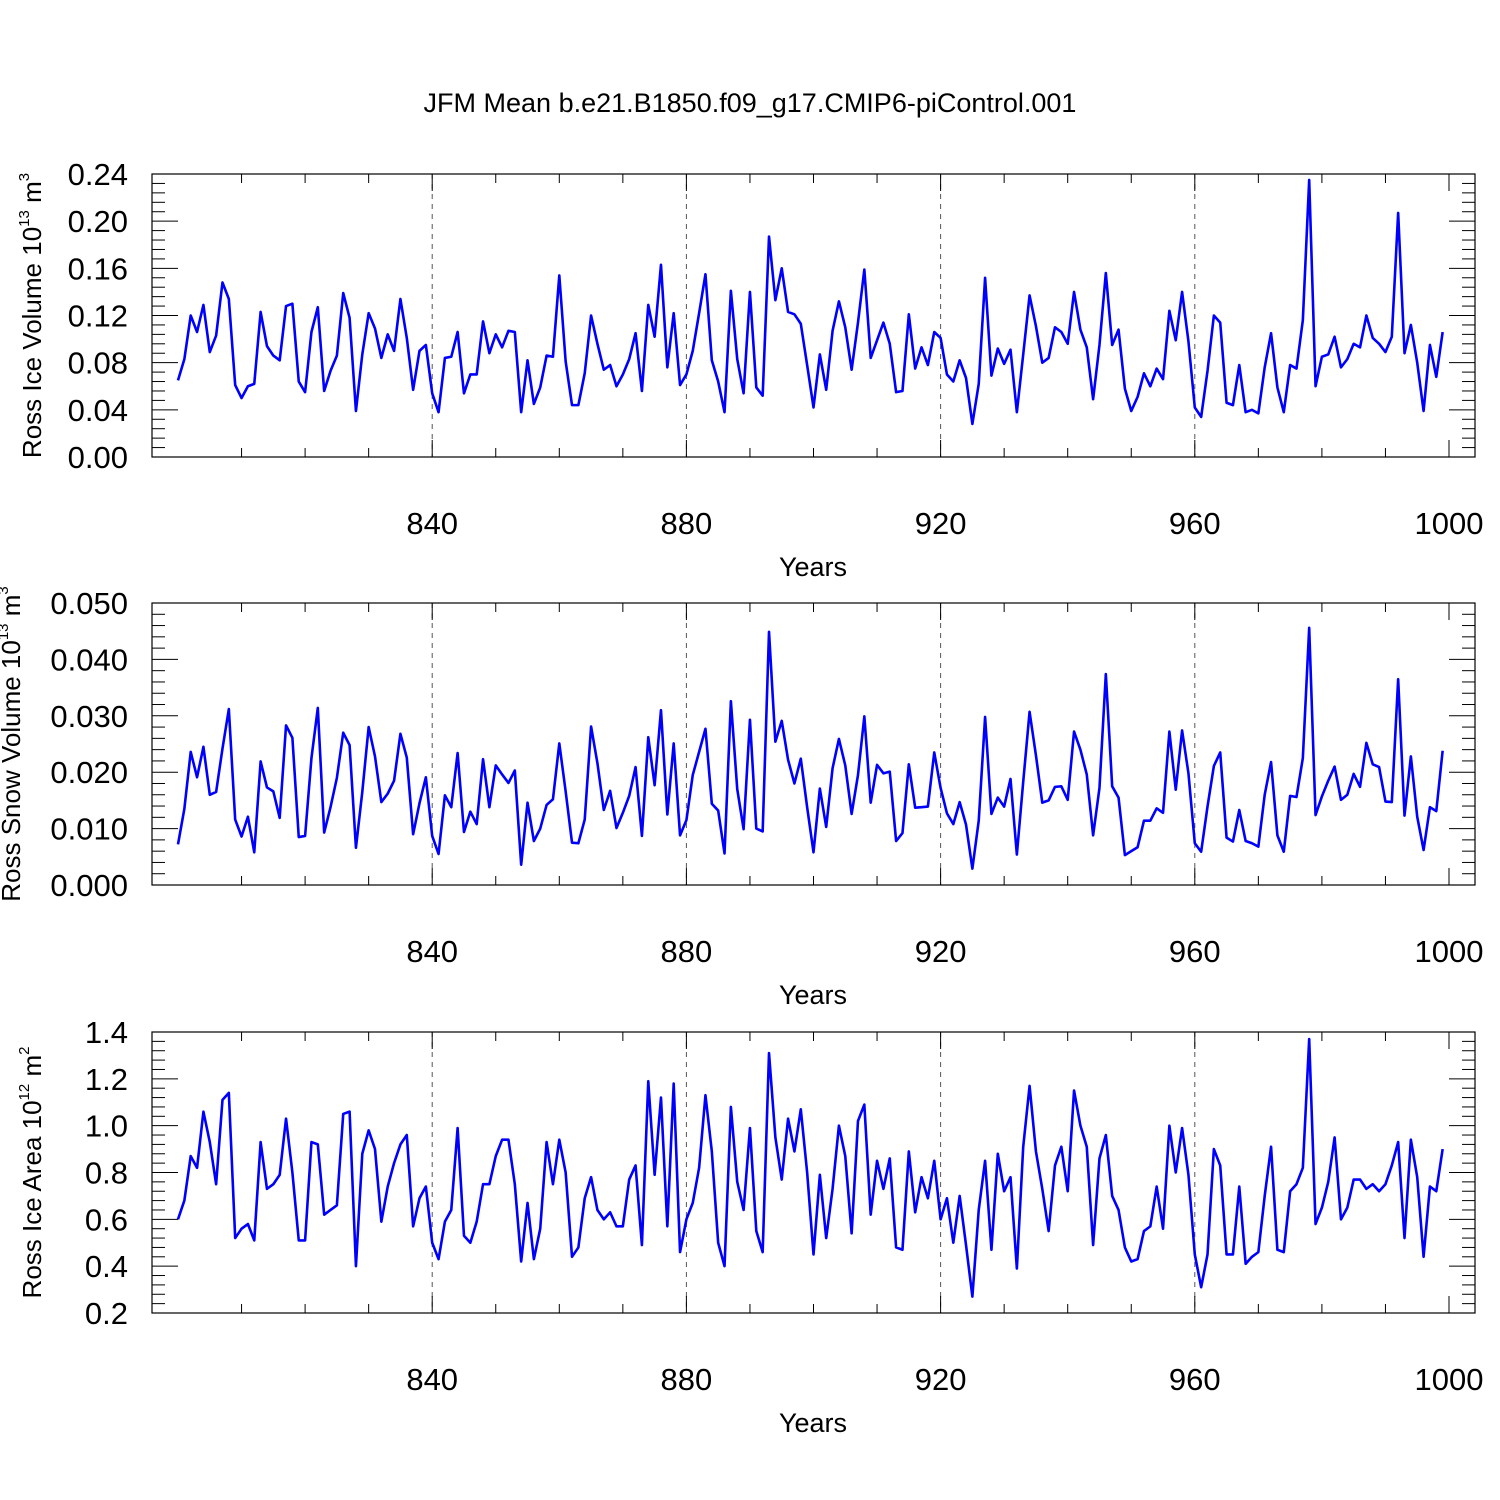 This screenshot has width=1500, height=1500. I want to click on y-tick-label: 0.08, so click(98, 363).